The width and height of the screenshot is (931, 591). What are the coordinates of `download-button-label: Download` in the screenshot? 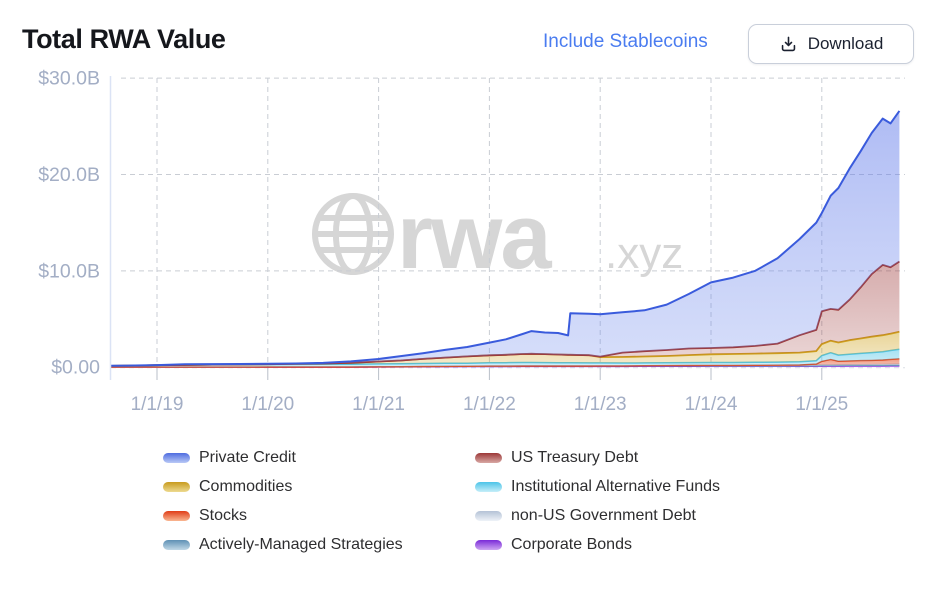 It's located at (845, 43).